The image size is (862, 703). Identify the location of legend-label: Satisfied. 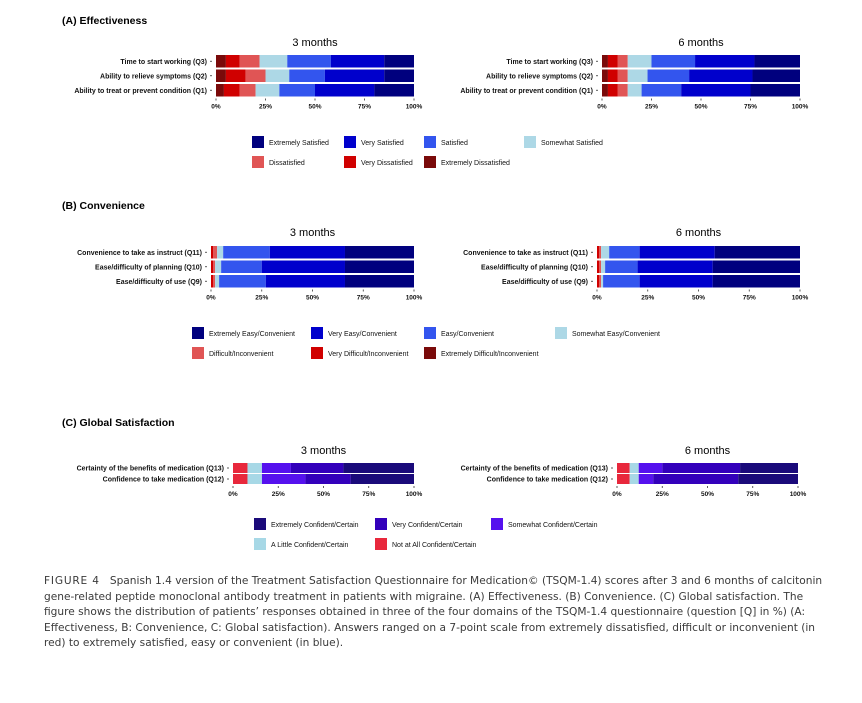
(454, 143).